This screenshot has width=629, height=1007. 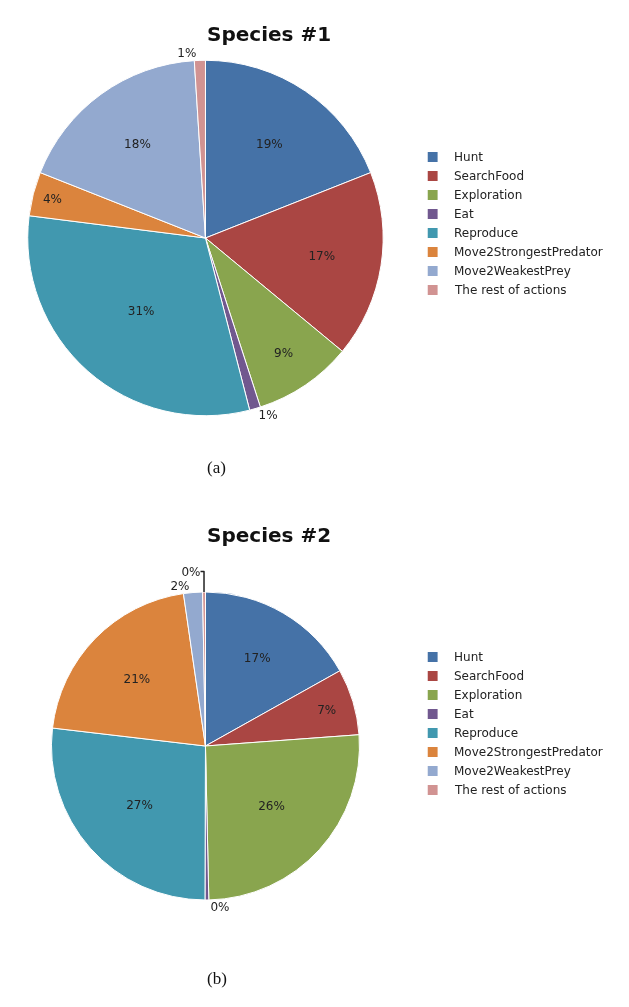 What do you see at coordinates (216, 467) in the screenshot?
I see `text: (a)` at bounding box center [216, 467].